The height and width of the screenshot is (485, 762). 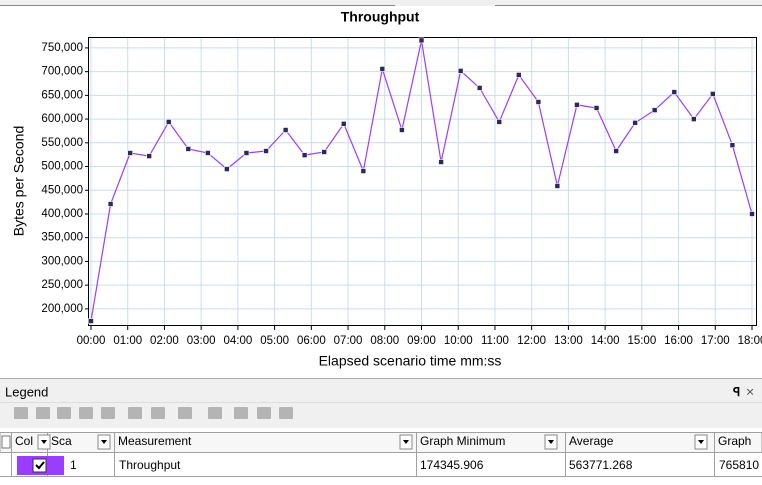 What do you see at coordinates (62, 214) in the screenshot?
I see `y-tick-label: 400,000` at bounding box center [62, 214].